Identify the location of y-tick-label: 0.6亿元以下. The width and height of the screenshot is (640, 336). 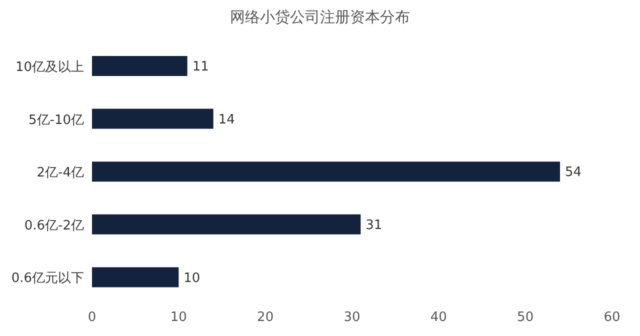
(47, 278).